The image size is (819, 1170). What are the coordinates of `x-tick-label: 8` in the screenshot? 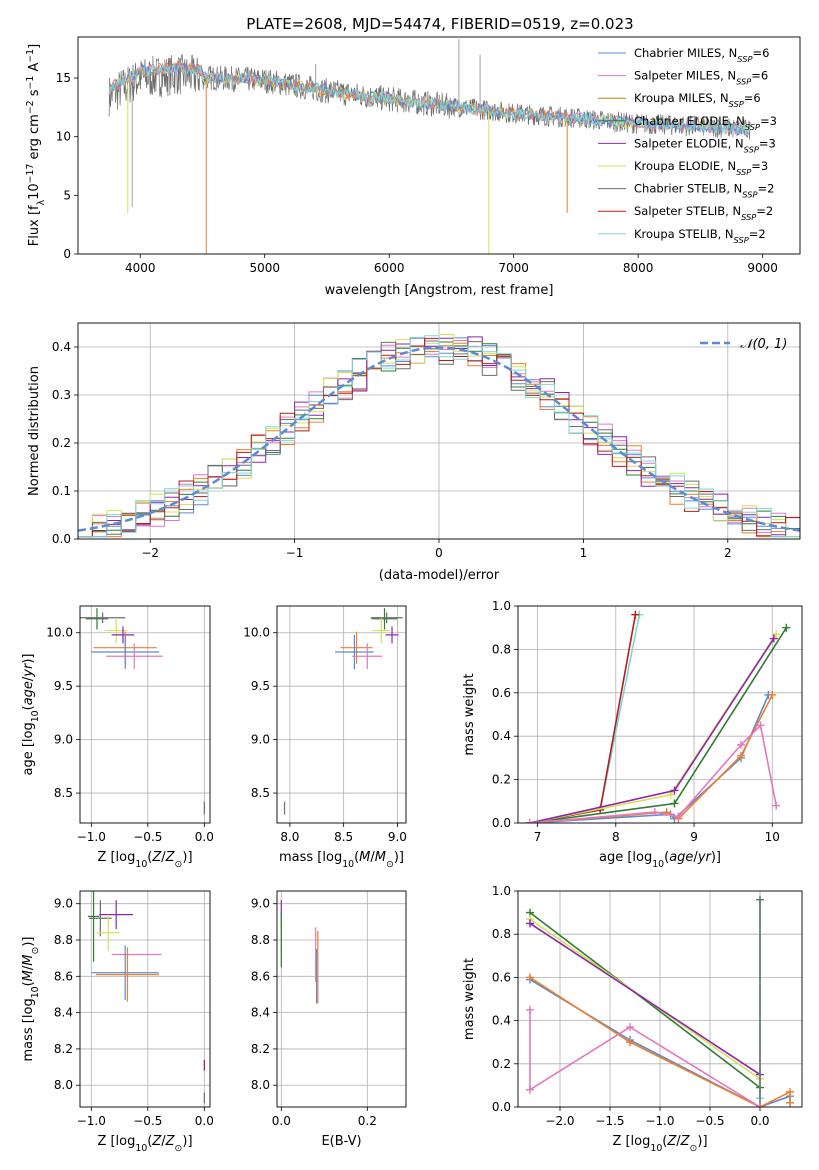 It's located at (616, 837).